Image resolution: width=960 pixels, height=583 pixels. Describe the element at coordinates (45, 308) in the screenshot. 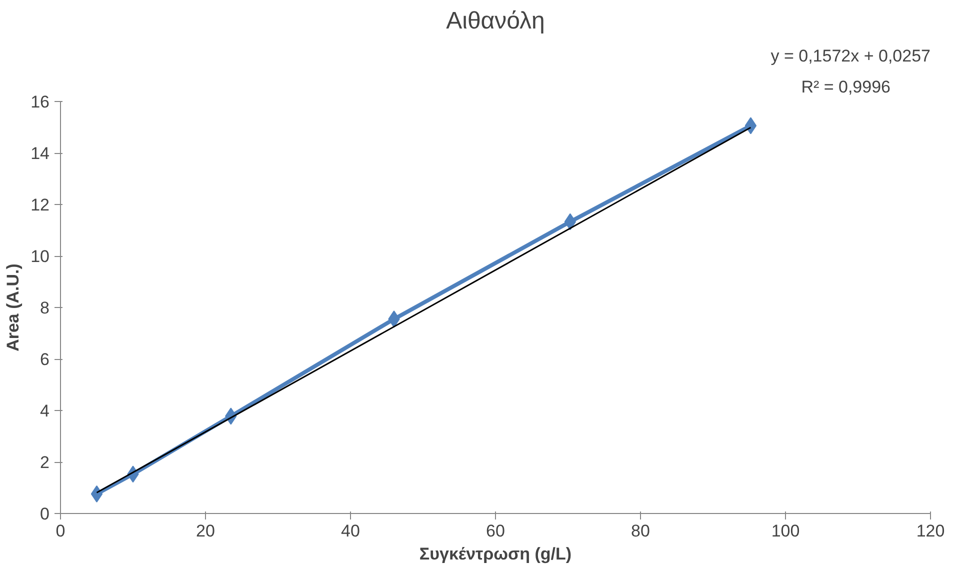

I see `y-tick-label: 8` at that location.